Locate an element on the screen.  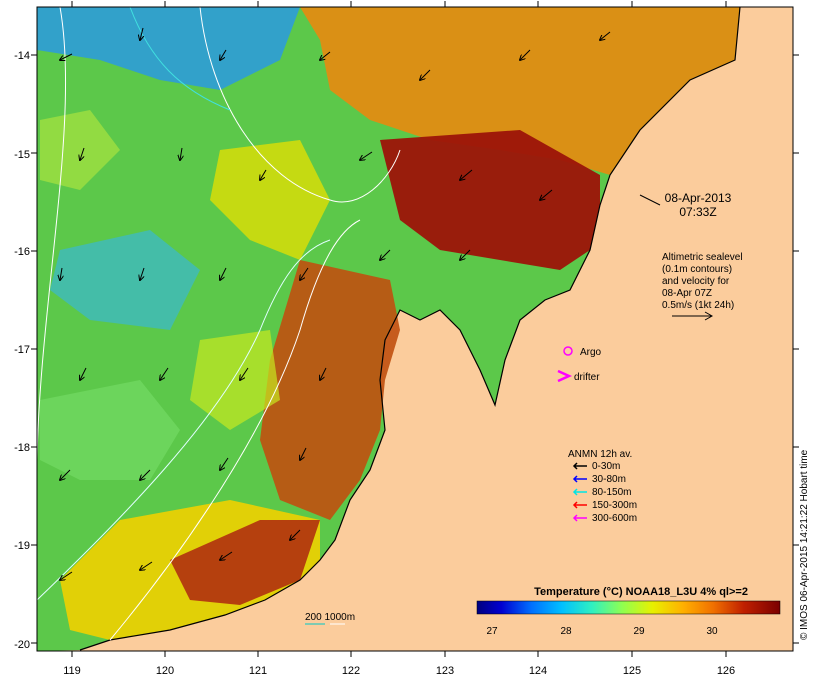
lon-tick-label: 120 is located at coordinates (165, 671).